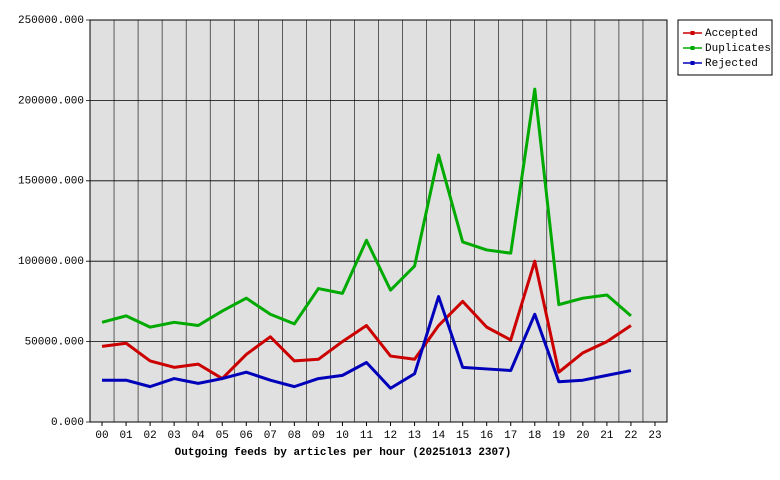  I want to click on x-tick-label: 03, so click(174, 436).